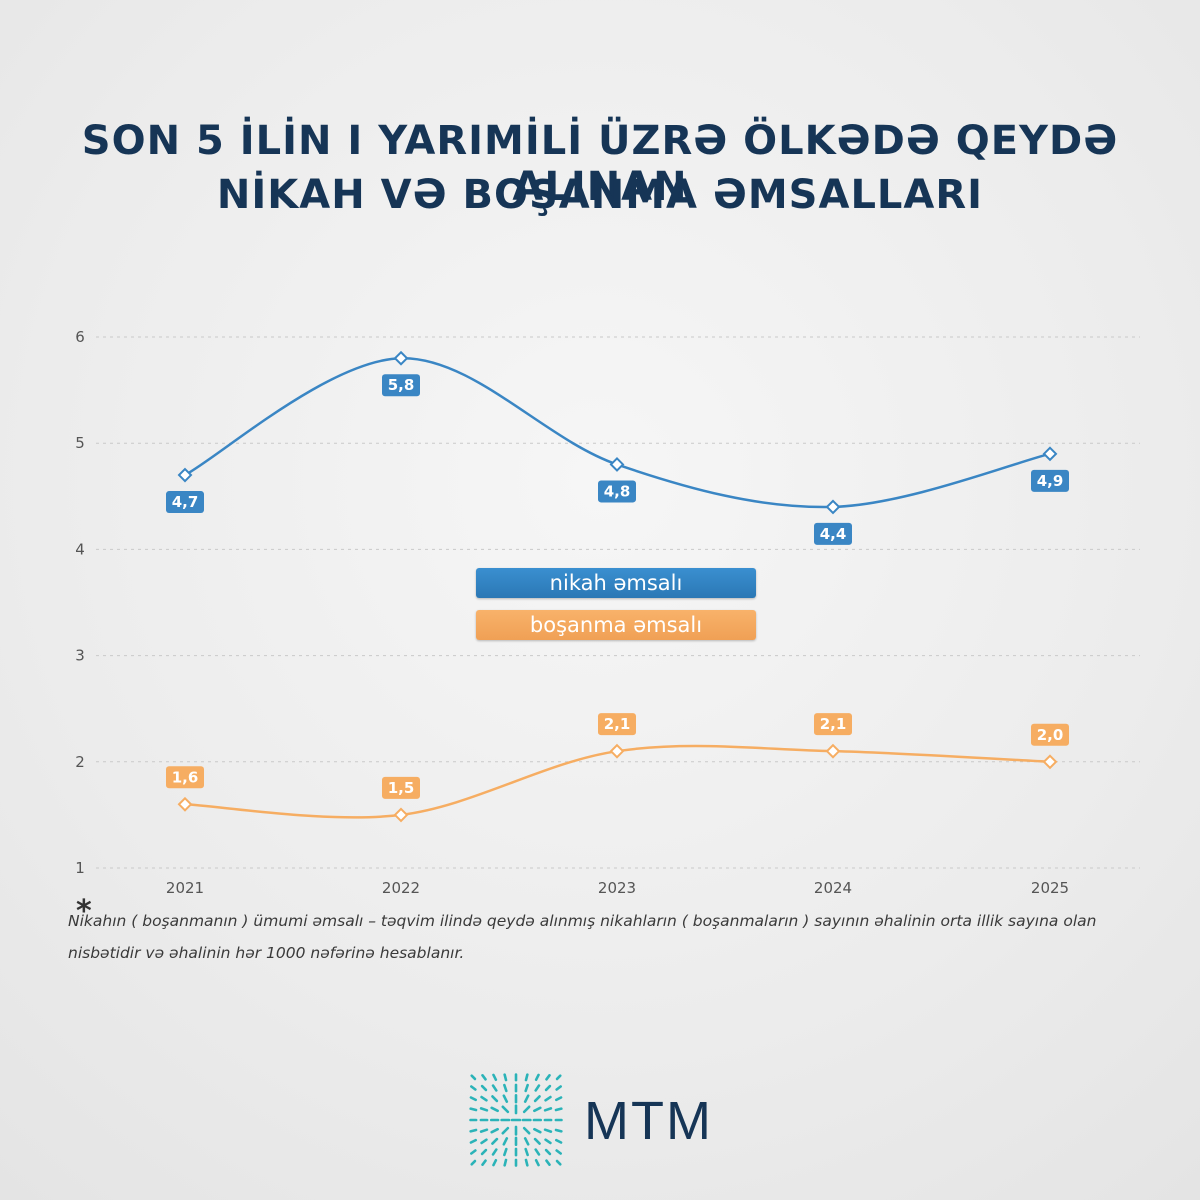 The width and height of the screenshot is (1200, 1200). What do you see at coordinates (648, 1121) in the screenshot?
I see `logo-text: MTM` at bounding box center [648, 1121].